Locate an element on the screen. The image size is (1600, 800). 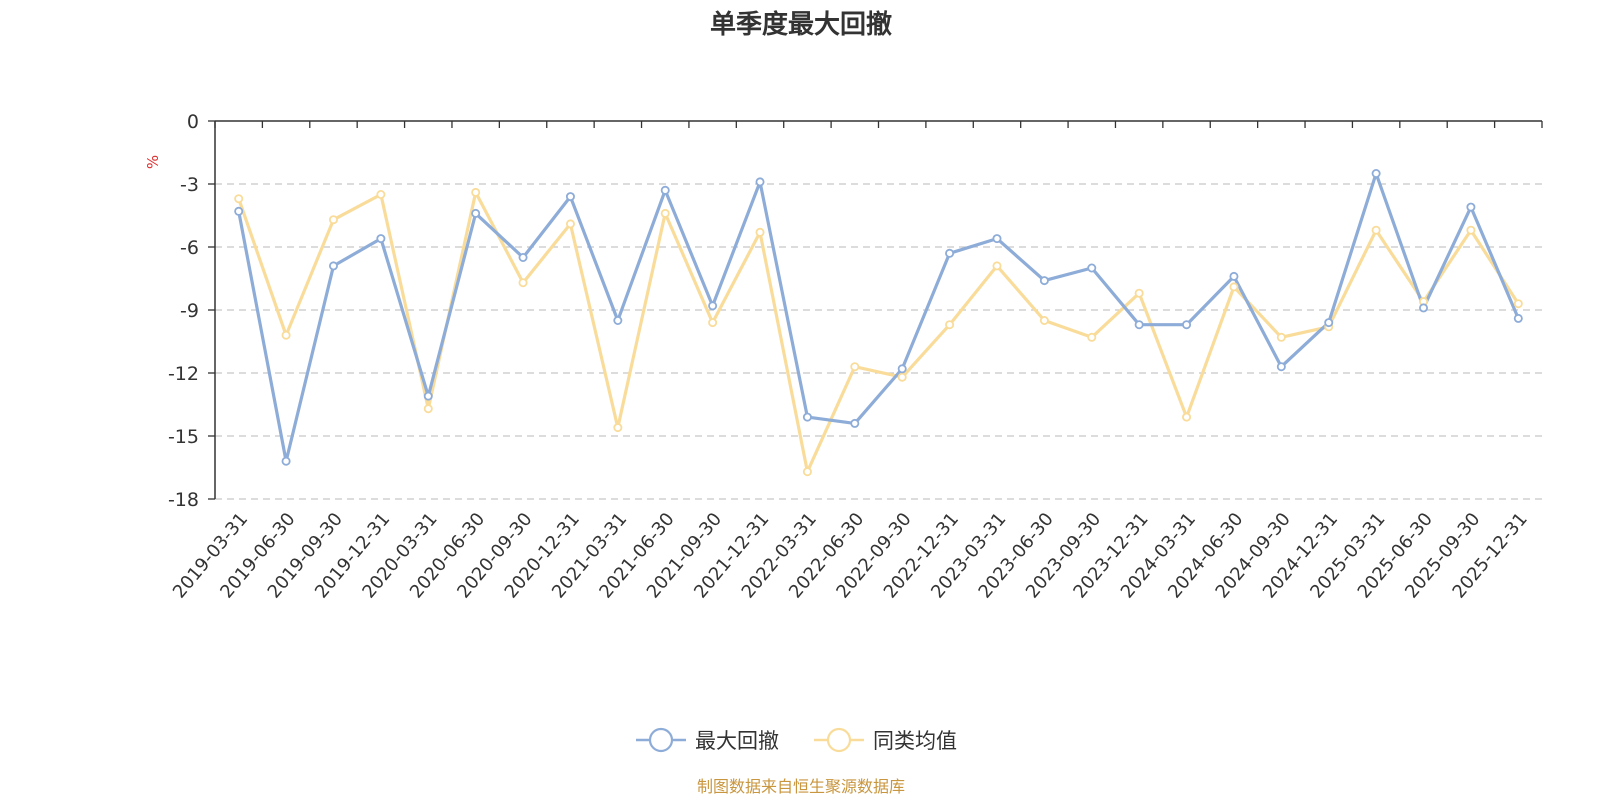
chart-title: 单季度最大回撤 is located at coordinates (801, 24).